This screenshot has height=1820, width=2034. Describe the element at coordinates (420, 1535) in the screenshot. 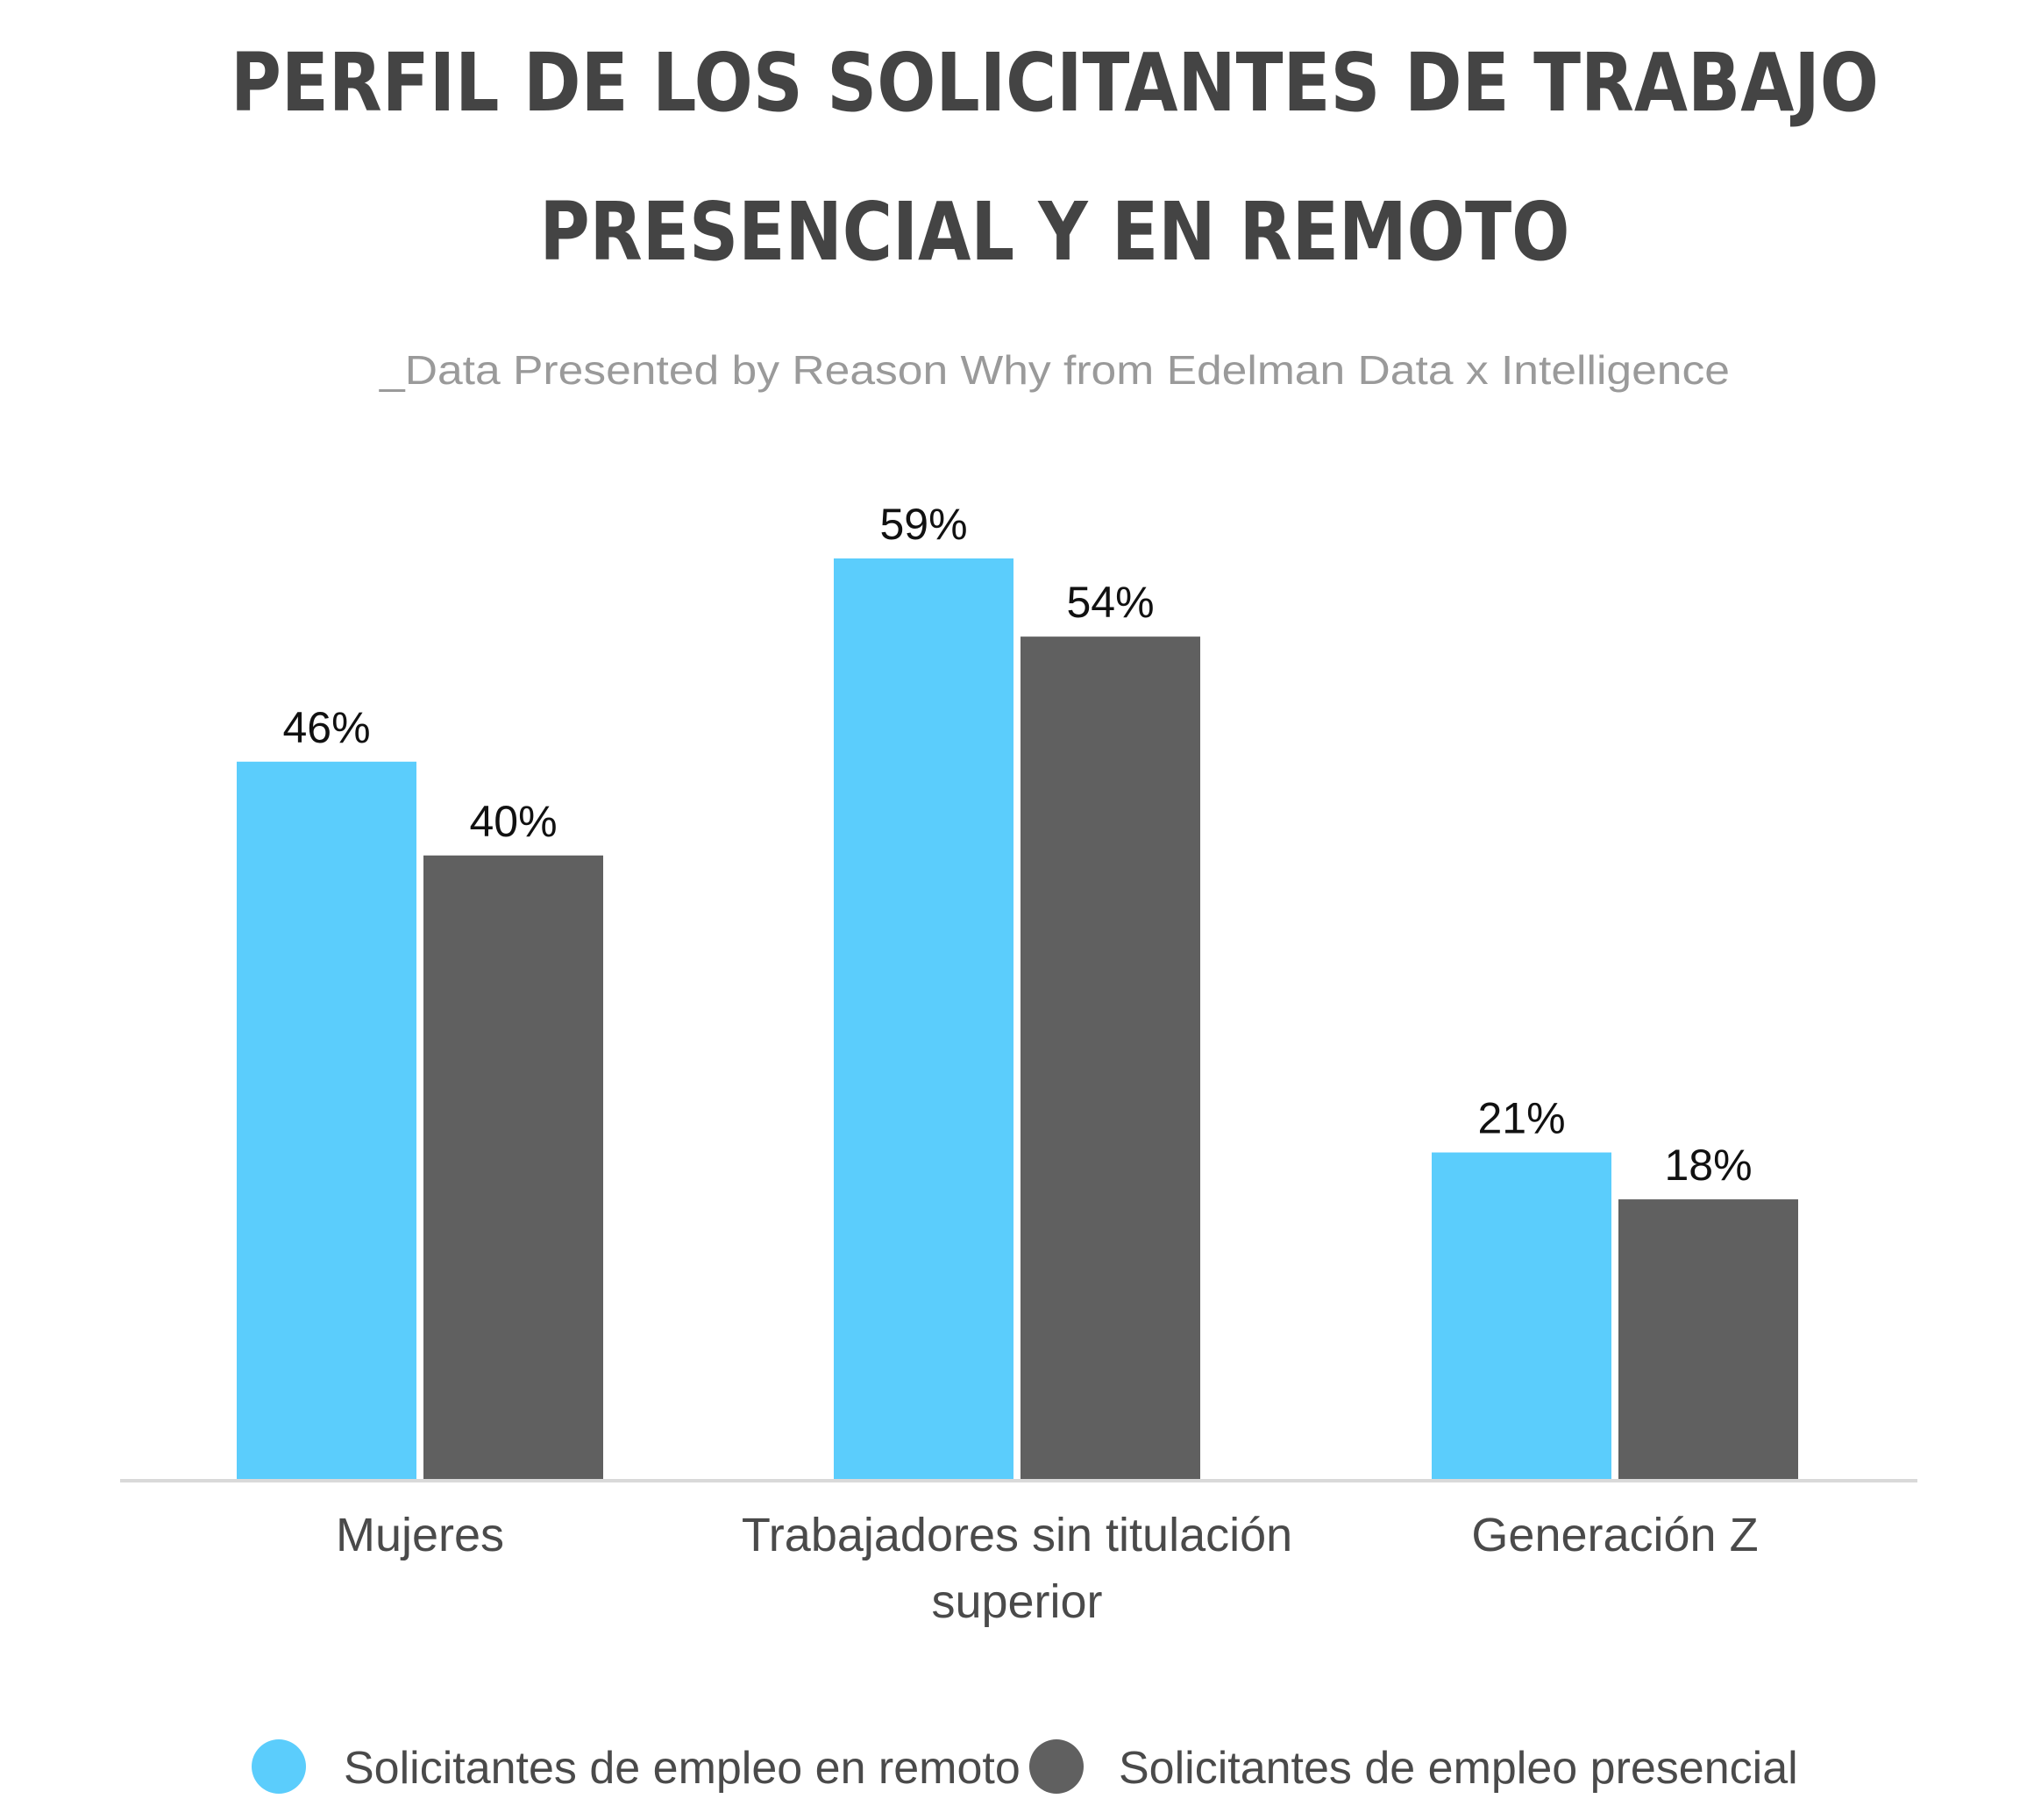

I see `category-label-0: Mujeres` at that location.